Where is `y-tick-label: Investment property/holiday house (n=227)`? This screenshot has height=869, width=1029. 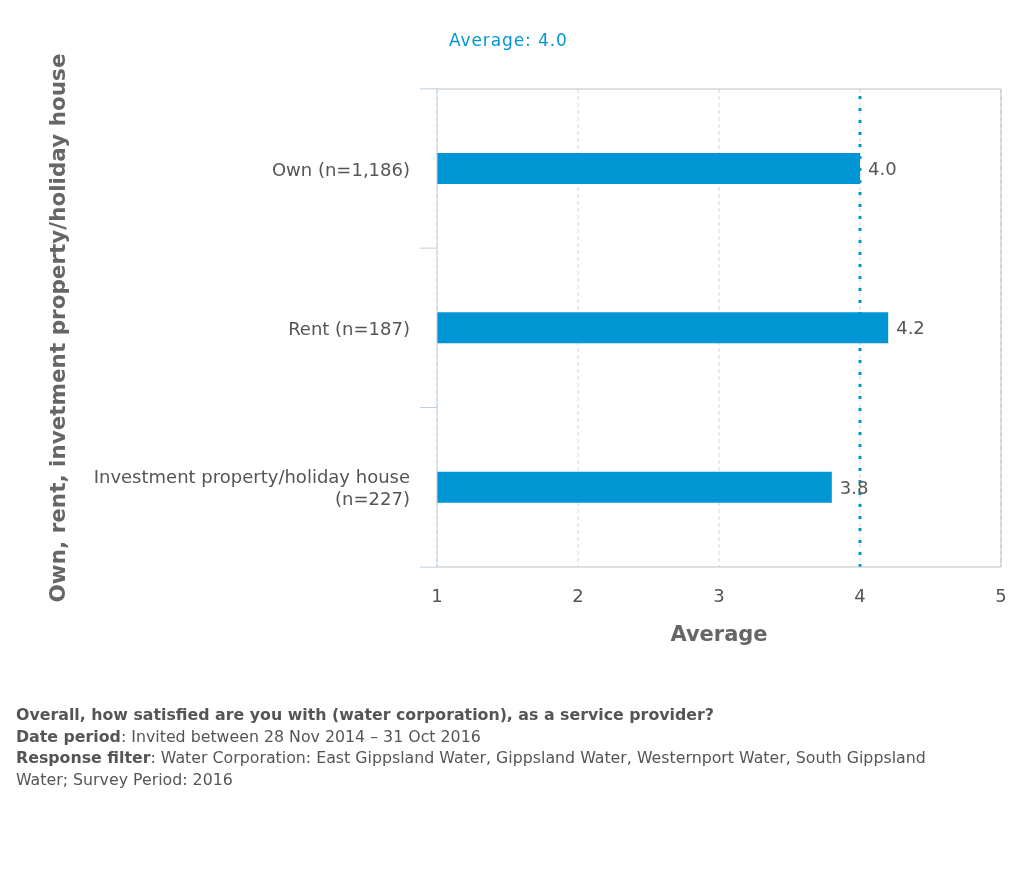 y-tick-label: Investment property/holiday house (n=227) is located at coordinates (251, 487).